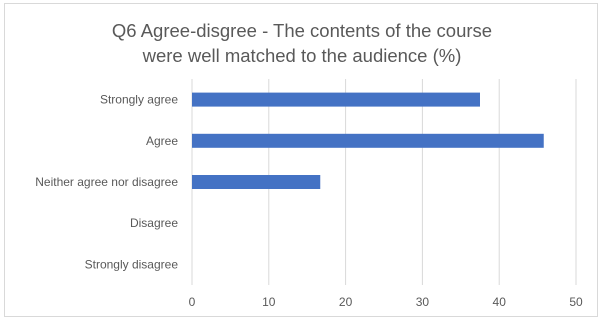 The width and height of the screenshot is (602, 321). I want to click on category-label: Neither agree nor disagree, so click(106, 182).